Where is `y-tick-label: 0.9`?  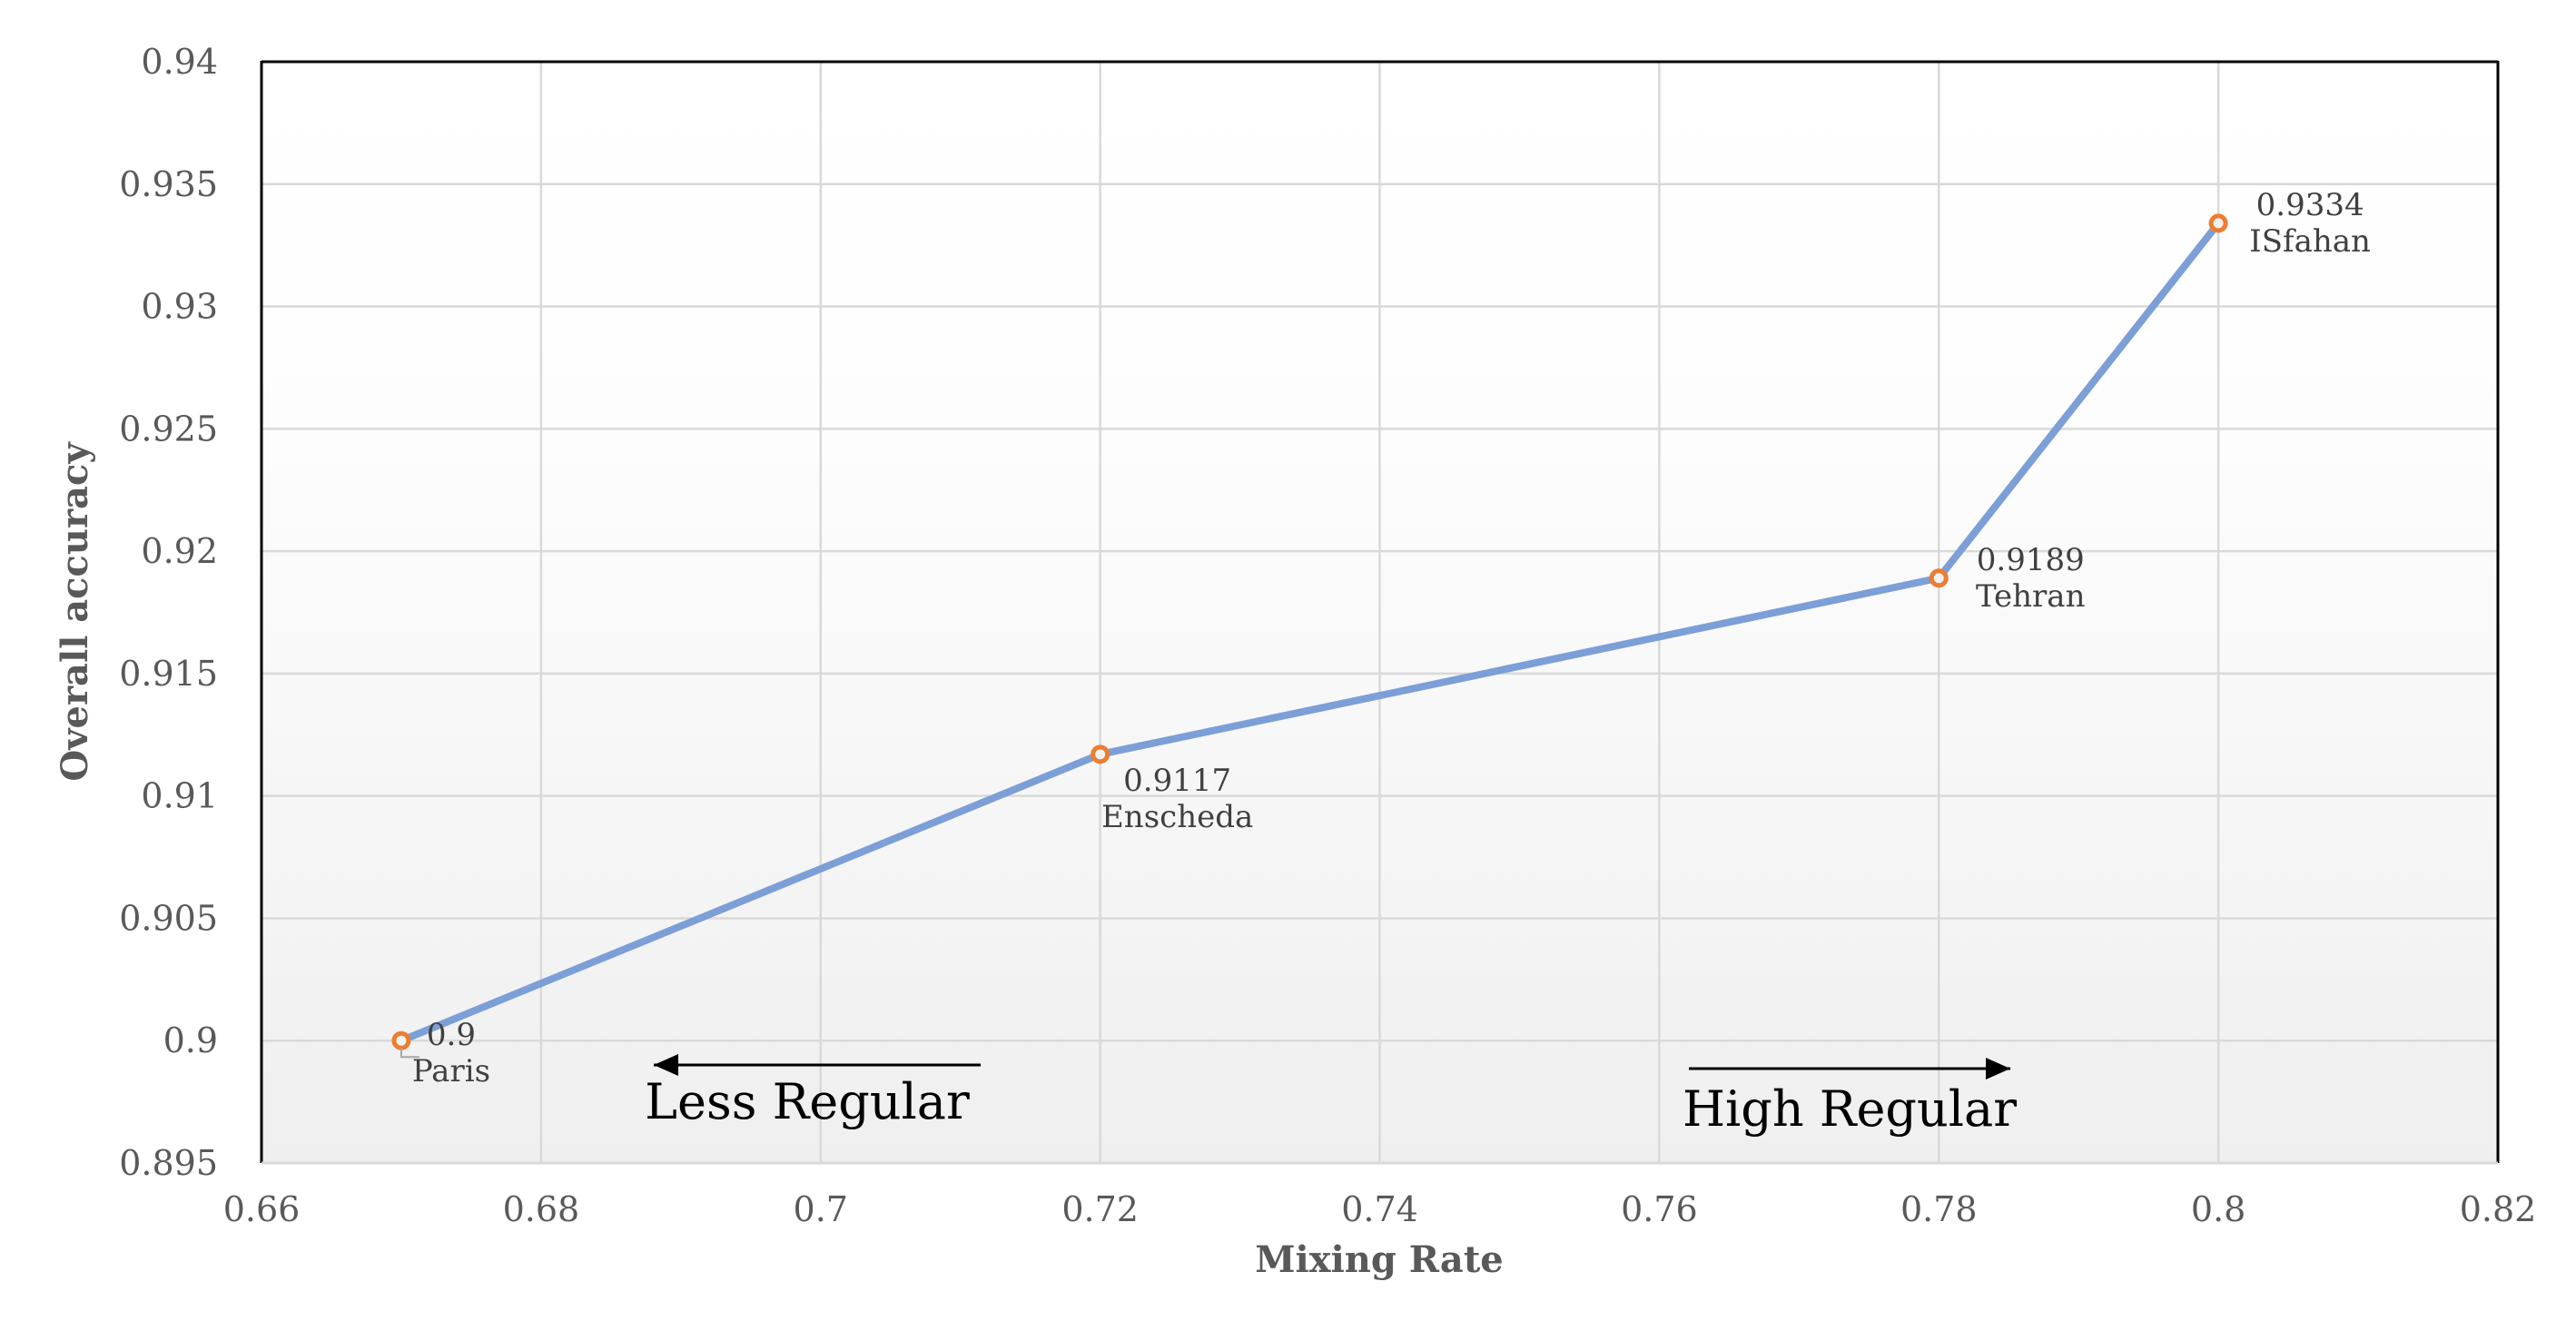
y-tick-label: 0.9 is located at coordinates (190, 1040).